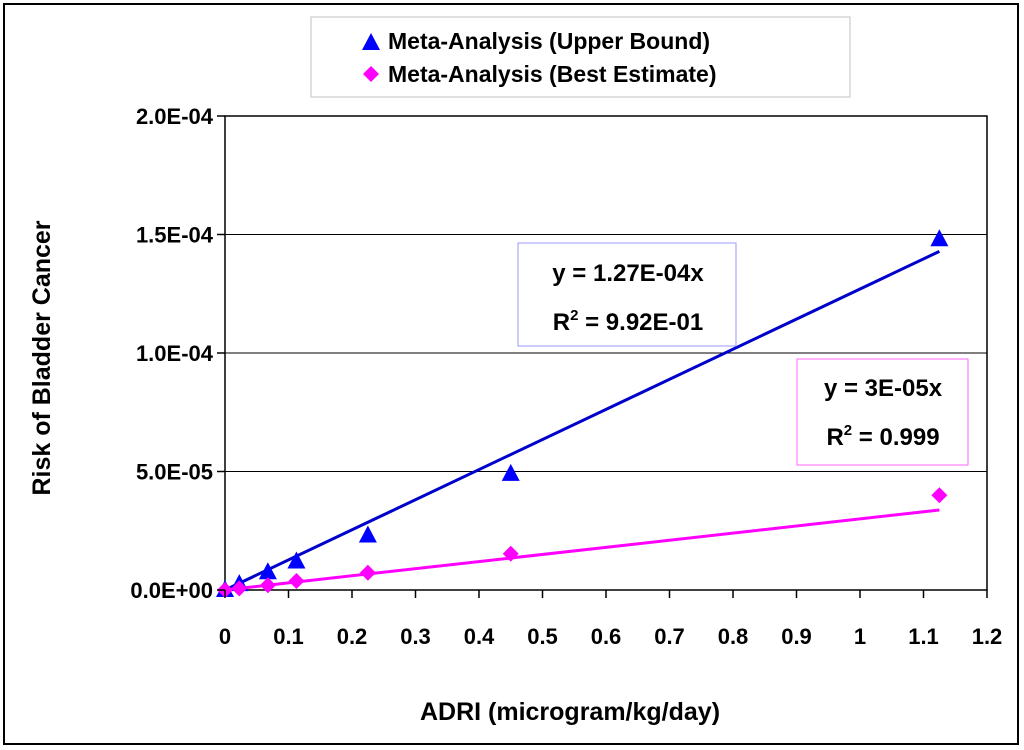 This screenshot has height=750, width=1024. What do you see at coordinates (175, 353) in the screenshot?
I see `y-tick-label: 1.0E-04` at bounding box center [175, 353].